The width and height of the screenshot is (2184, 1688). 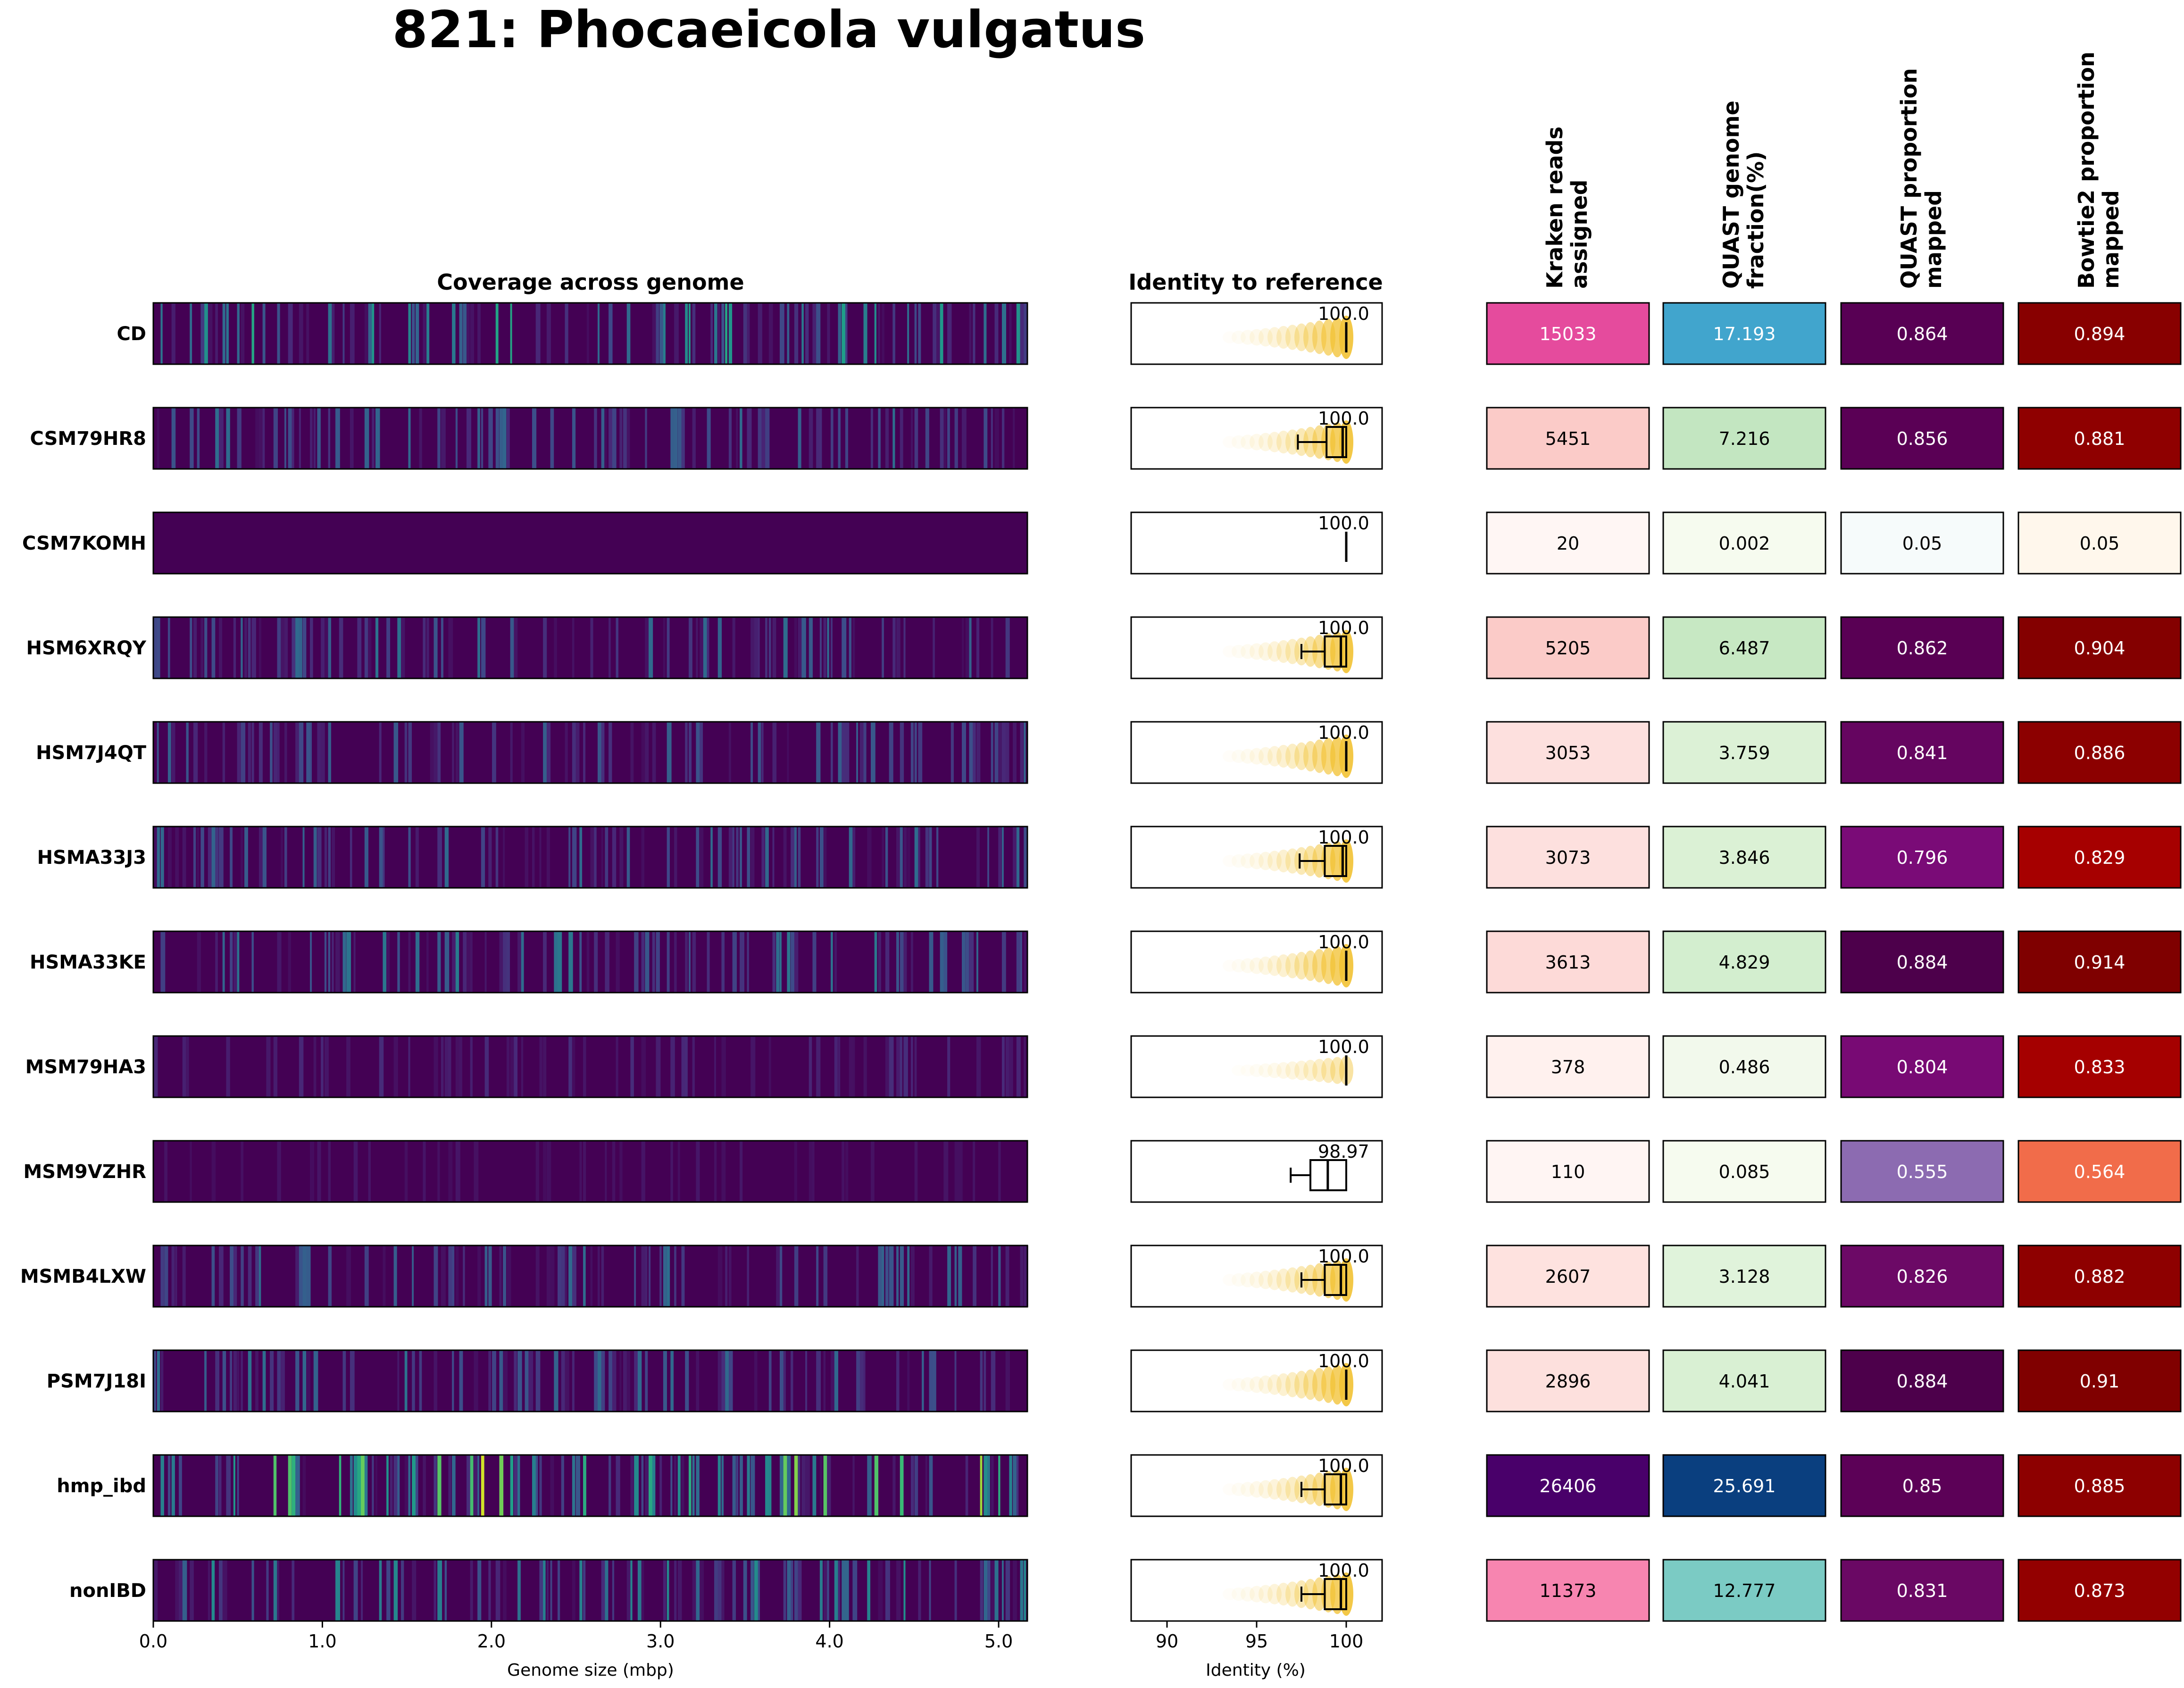 I want to click on quast-genome-fraction-cell: 0.085, so click(x=1744, y=1172).